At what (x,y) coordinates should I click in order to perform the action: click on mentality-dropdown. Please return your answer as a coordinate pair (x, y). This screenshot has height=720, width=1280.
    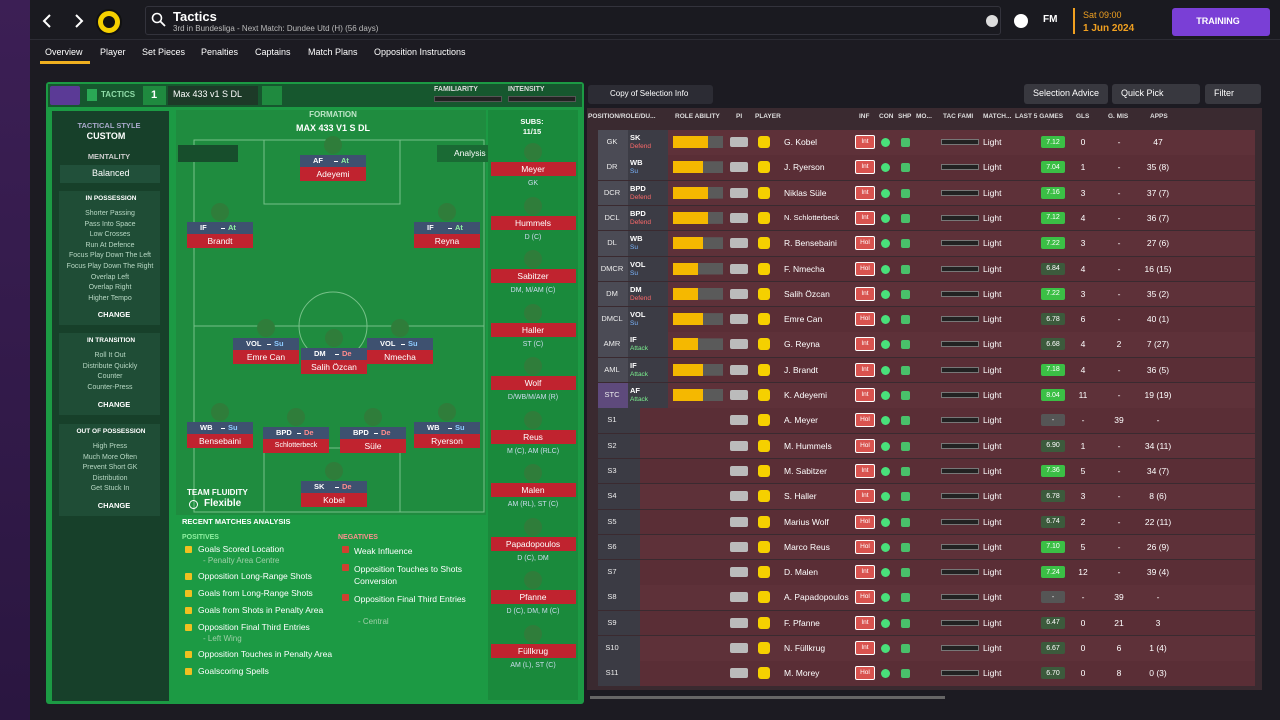
    Looking at the image, I should click on (110, 174).